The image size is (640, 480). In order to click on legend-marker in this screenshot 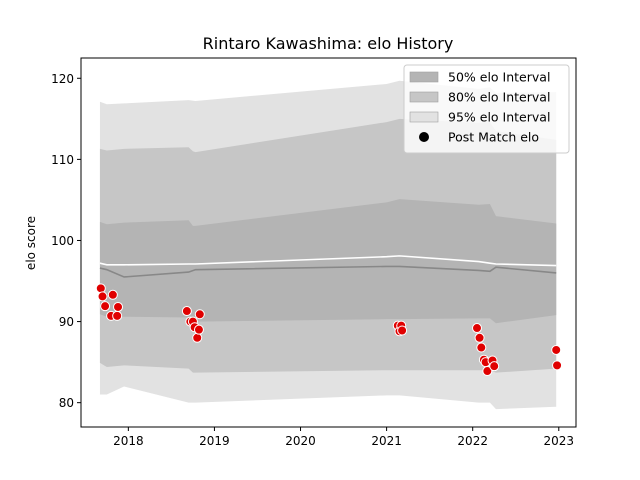, I will do `click(424, 137)`.